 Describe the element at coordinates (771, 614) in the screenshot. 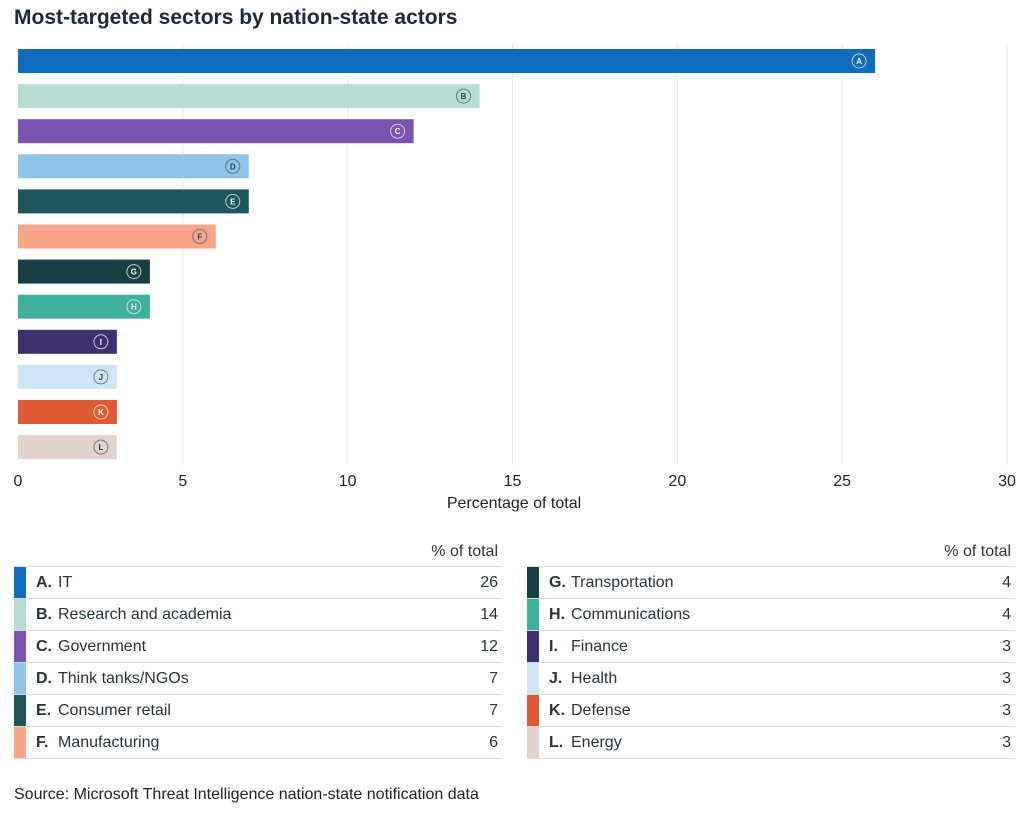

I see `legend-row: H. Communications 4` at that location.